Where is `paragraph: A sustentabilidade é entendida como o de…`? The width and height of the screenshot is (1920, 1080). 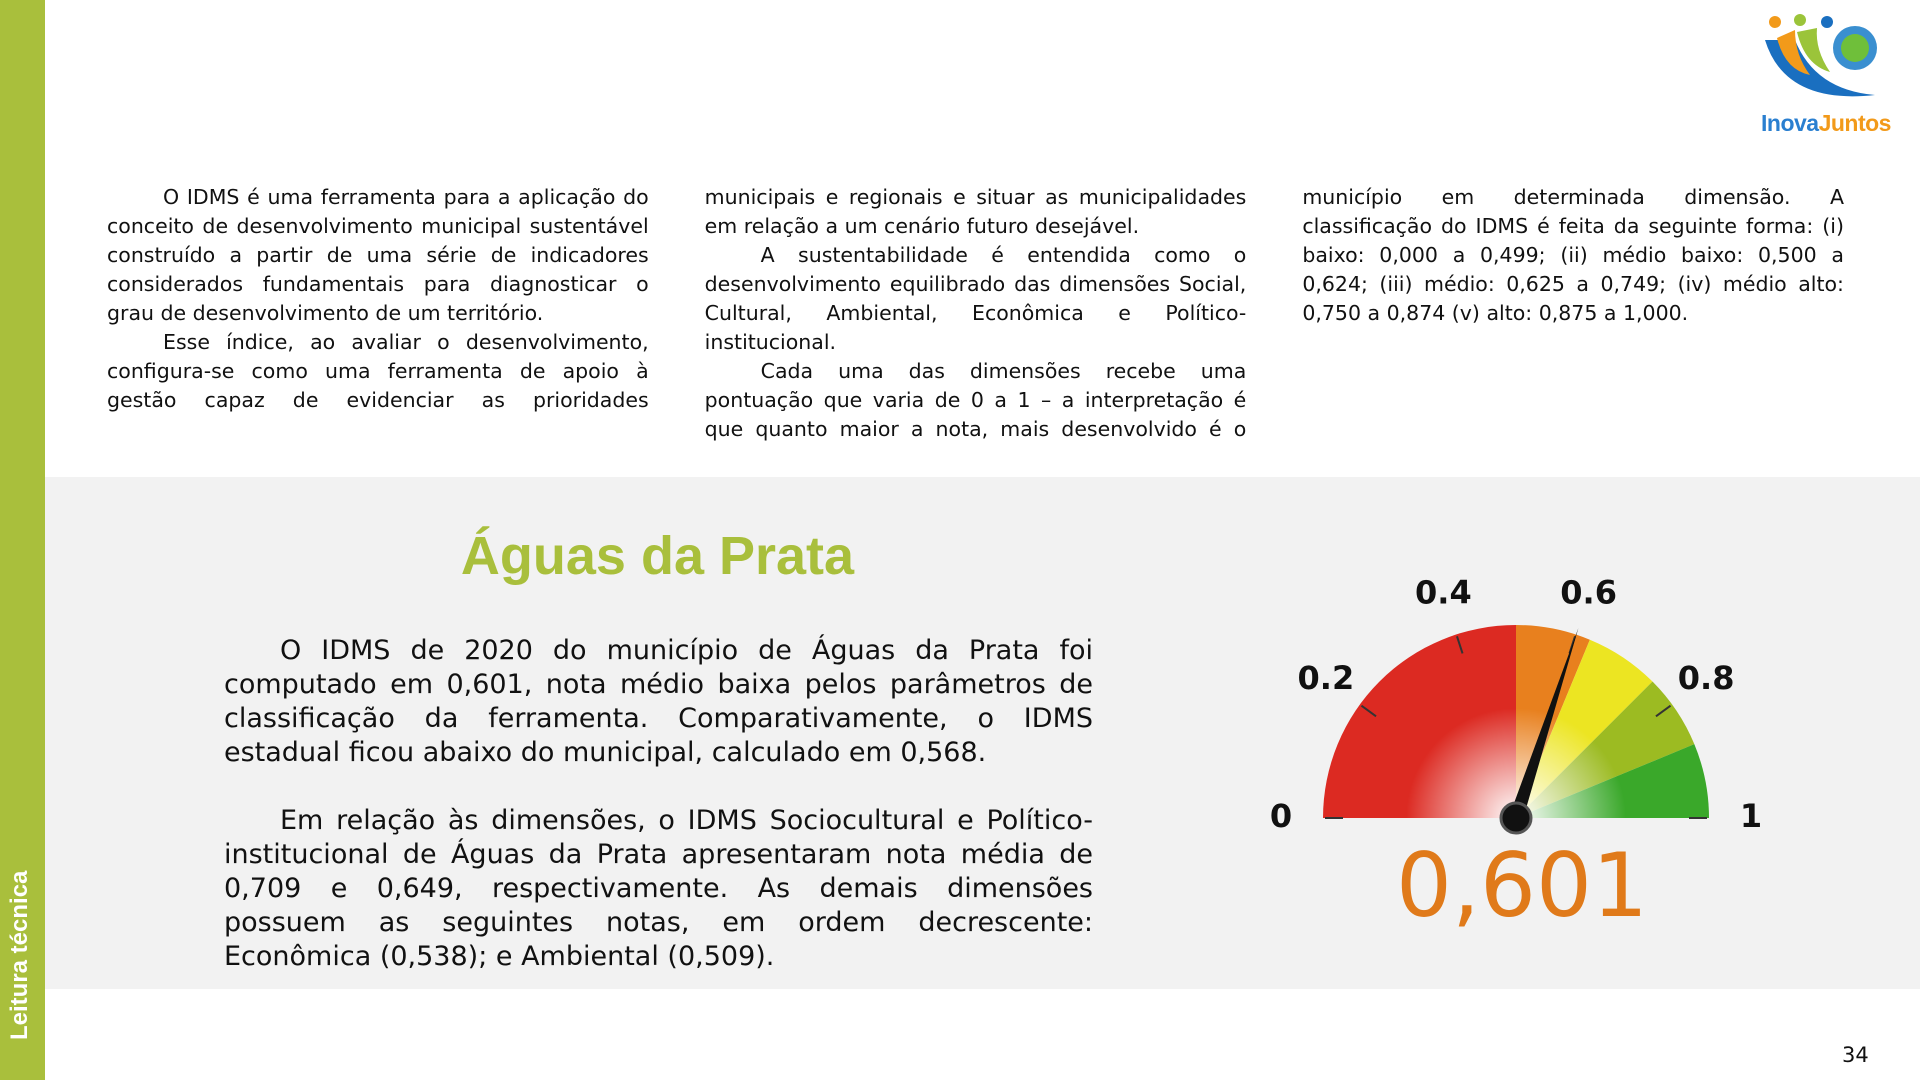
paragraph: A sustentabilidade é entendida como o de… is located at coordinates (975, 298).